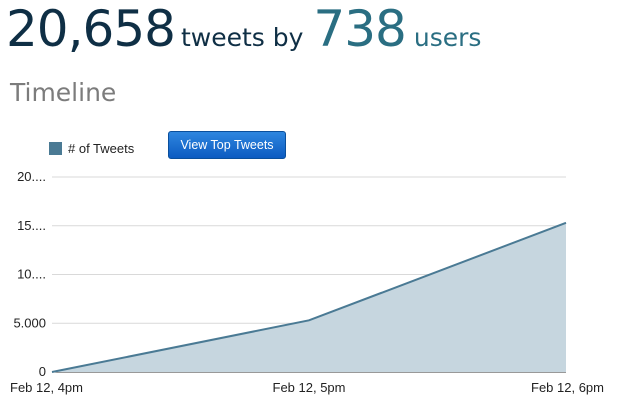 This screenshot has width=620, height=410. What do you see at coordinates (91, 29) in the screenshot?
I see `tweet-count: 20,658` at bounding box center [91, 29].